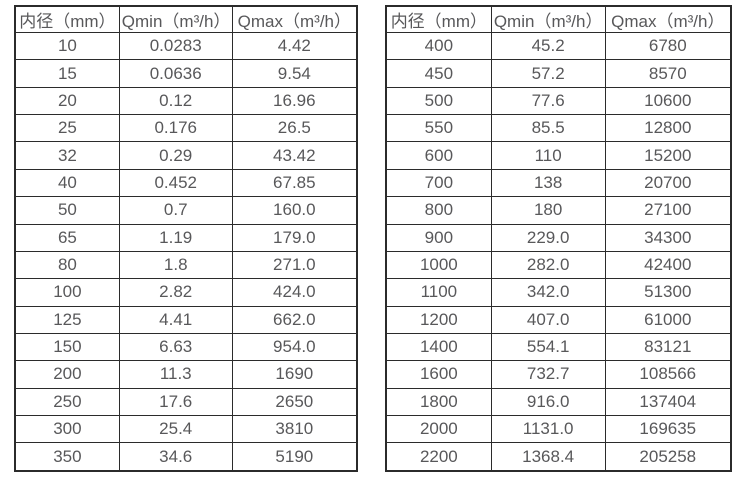  What do you see at coordinates (438, 128) in the screenshot?
I see `table-cell: 550` at bounding box center [438, 128].